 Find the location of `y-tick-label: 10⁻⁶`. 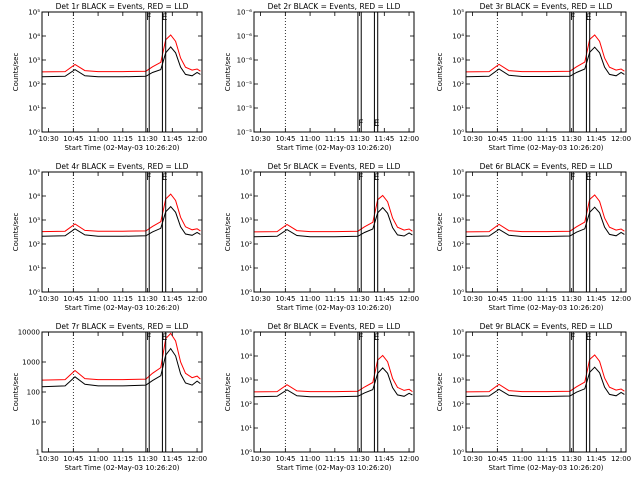

y-tick-label: 10⁻⁶ is located at coordinates (245, 13).